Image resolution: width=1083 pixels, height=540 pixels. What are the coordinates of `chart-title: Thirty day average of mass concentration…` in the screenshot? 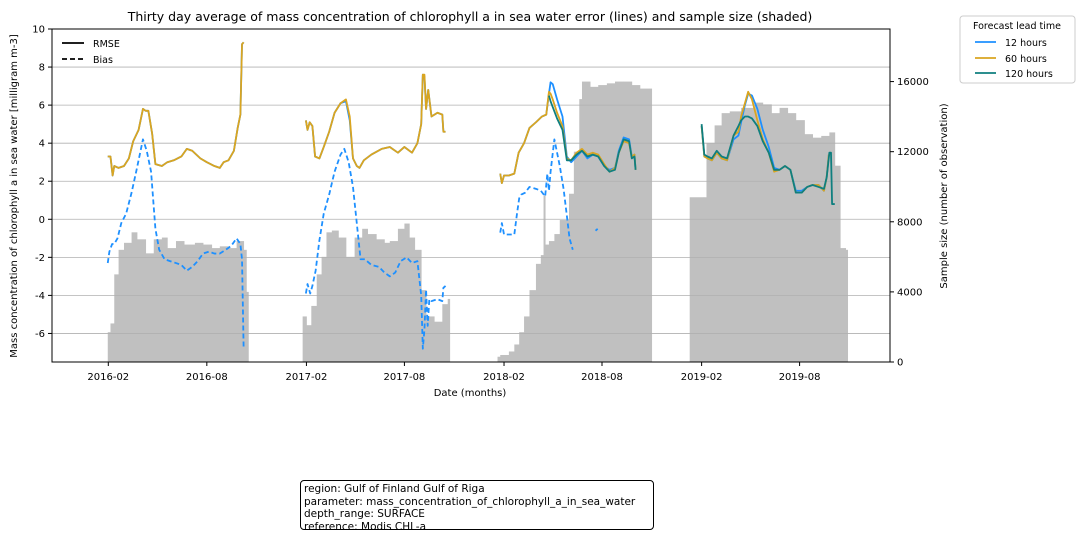 It's located at (470, 16).